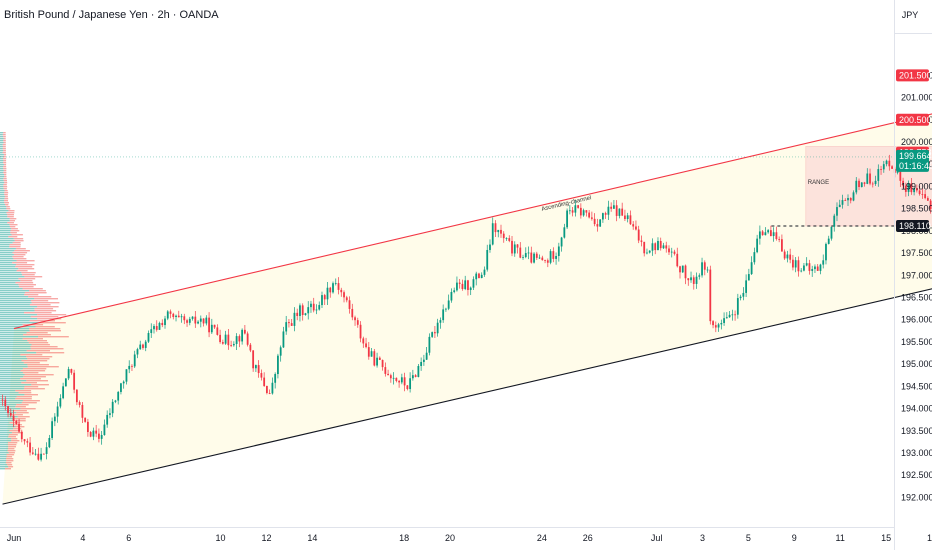  What do you see at coordinates (916, 275) in the screenshot?
I see `y-tick-label: 197.000` at bounding box center [916, 275].